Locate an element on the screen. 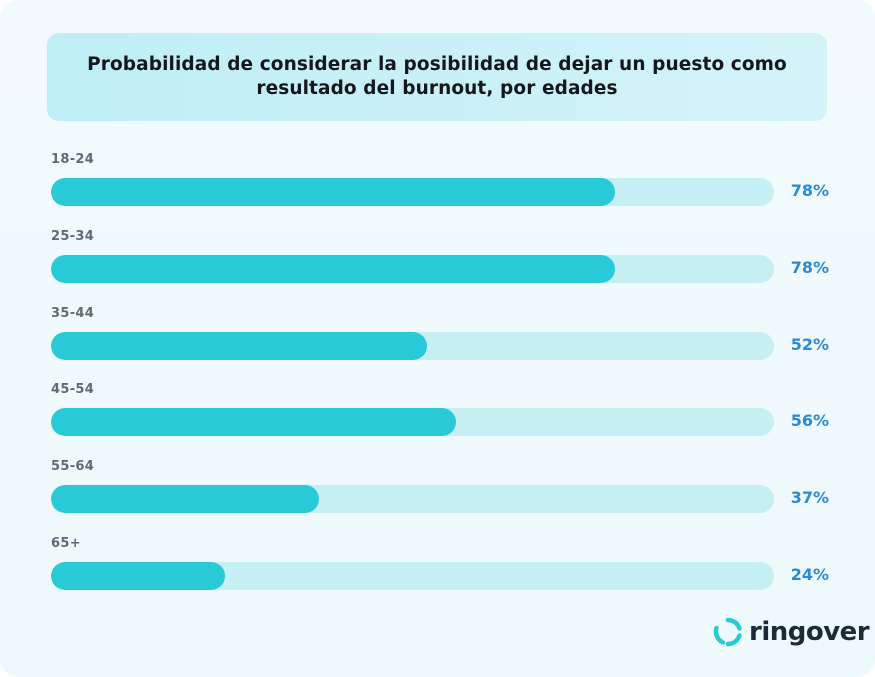  bar-row: 65+ 24% is located at coordinates (437, 564).